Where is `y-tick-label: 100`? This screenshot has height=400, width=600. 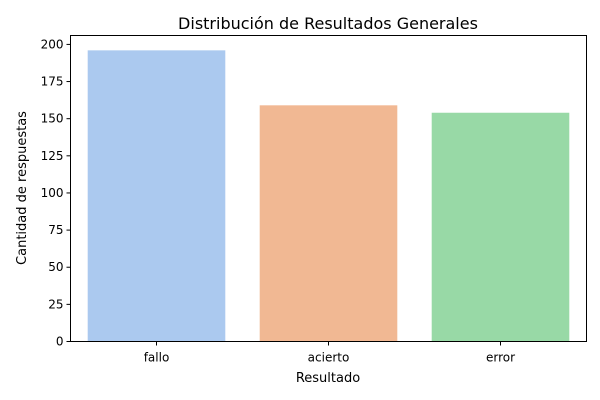 y-tick-label: 100 is located at coordinates (52, 193).